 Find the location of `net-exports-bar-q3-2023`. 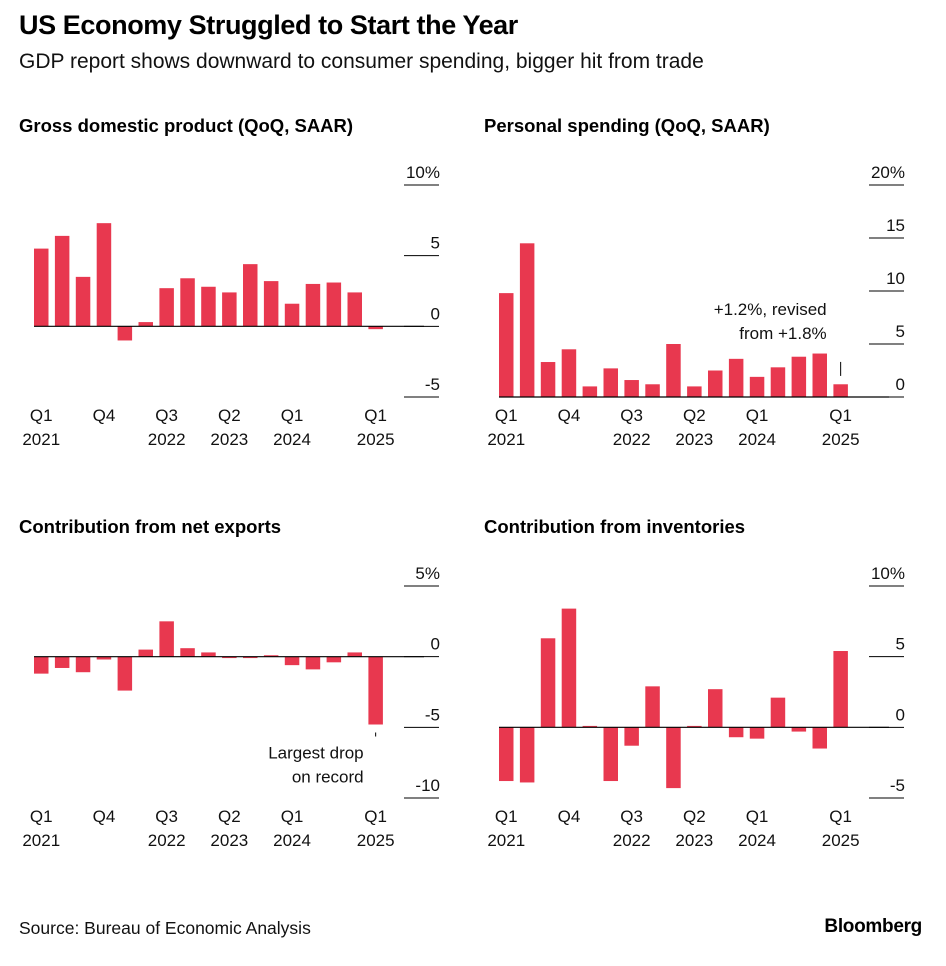

net-exports-bar-q3-2023 is located at coordinates (250, 657).